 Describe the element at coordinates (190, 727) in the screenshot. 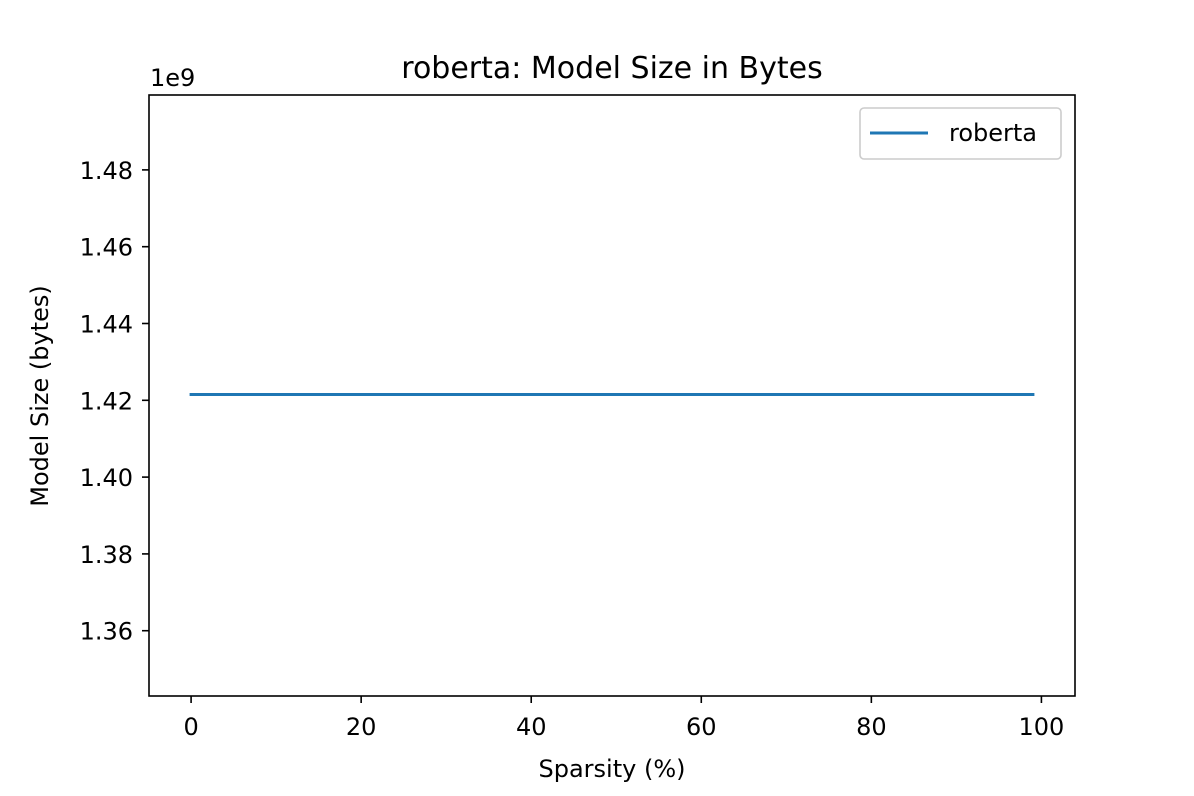

I see `x-tick-label: 0` at that location.